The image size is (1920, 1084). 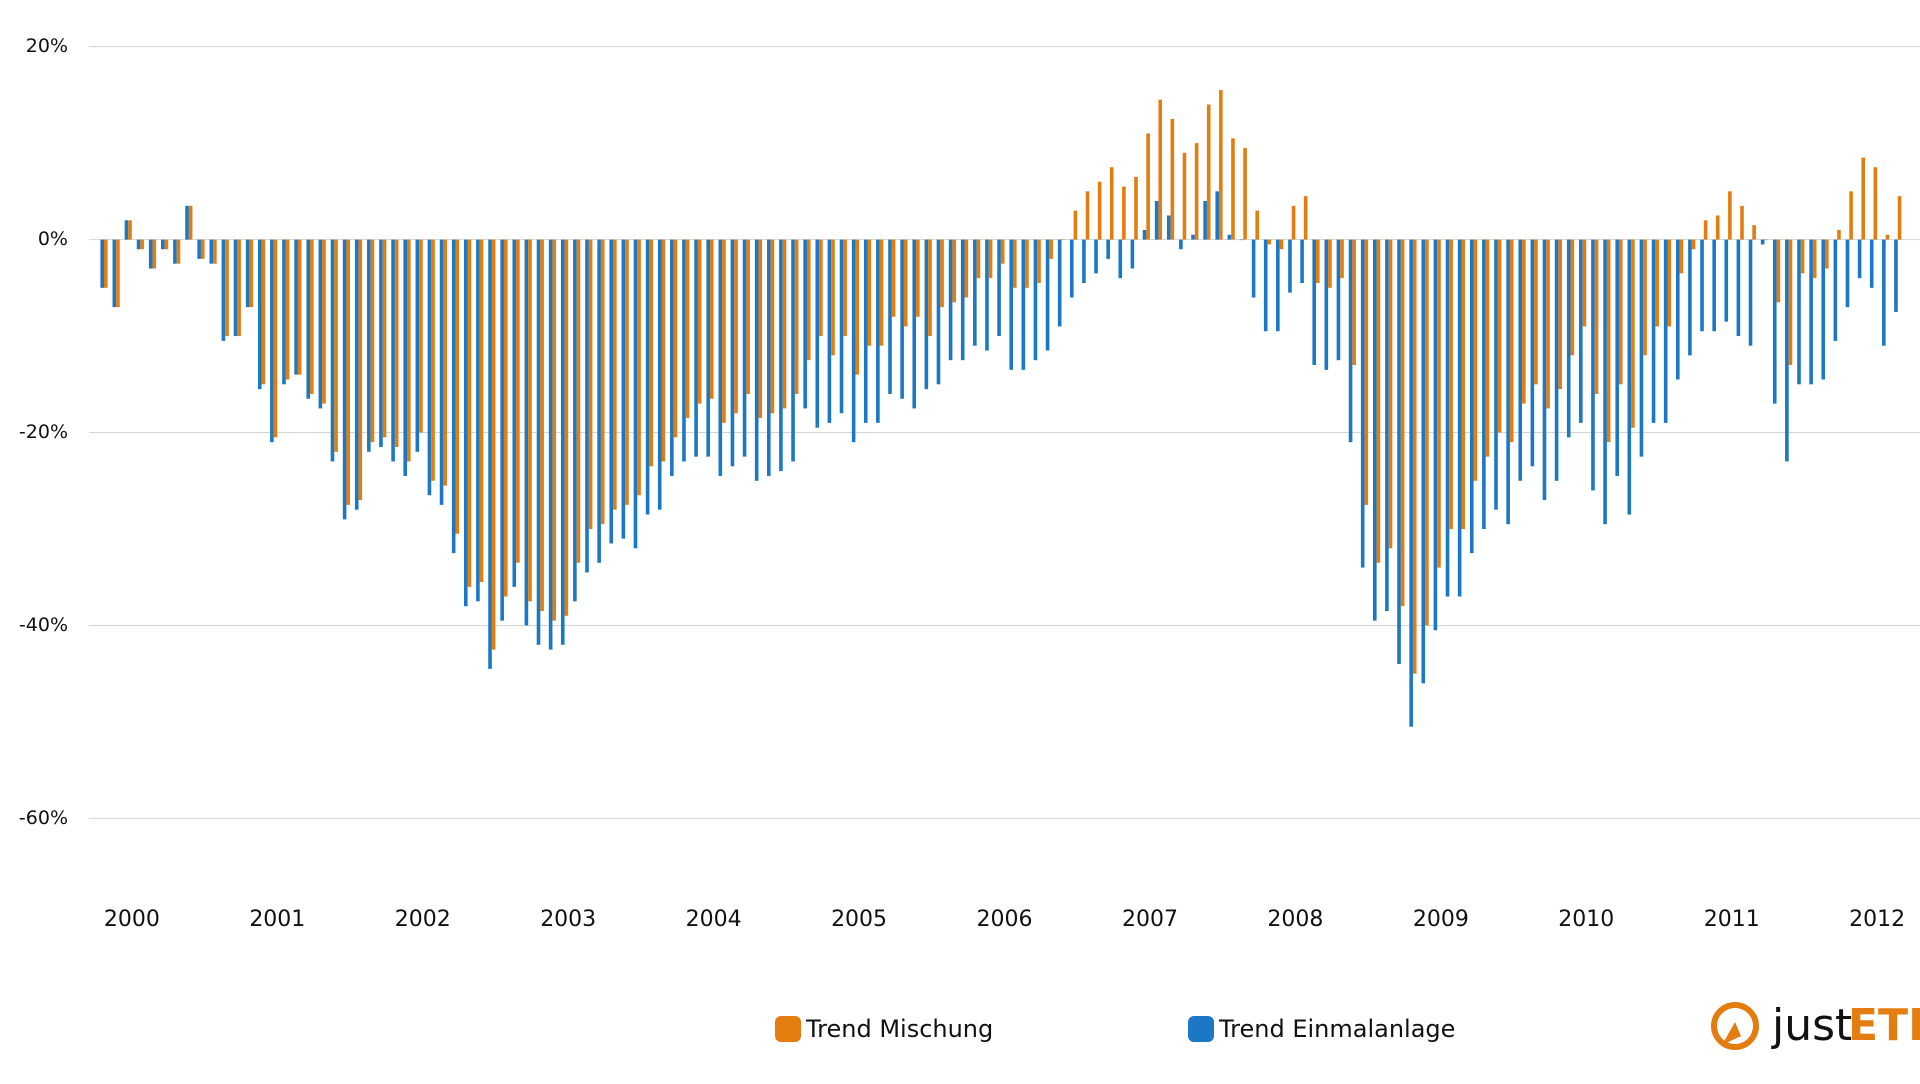 What do you see at coordinates (1336, 1029) in the screenshot?
I see `legend-label: Trend Einmalanlage` at bounding box center [1336, 1029].